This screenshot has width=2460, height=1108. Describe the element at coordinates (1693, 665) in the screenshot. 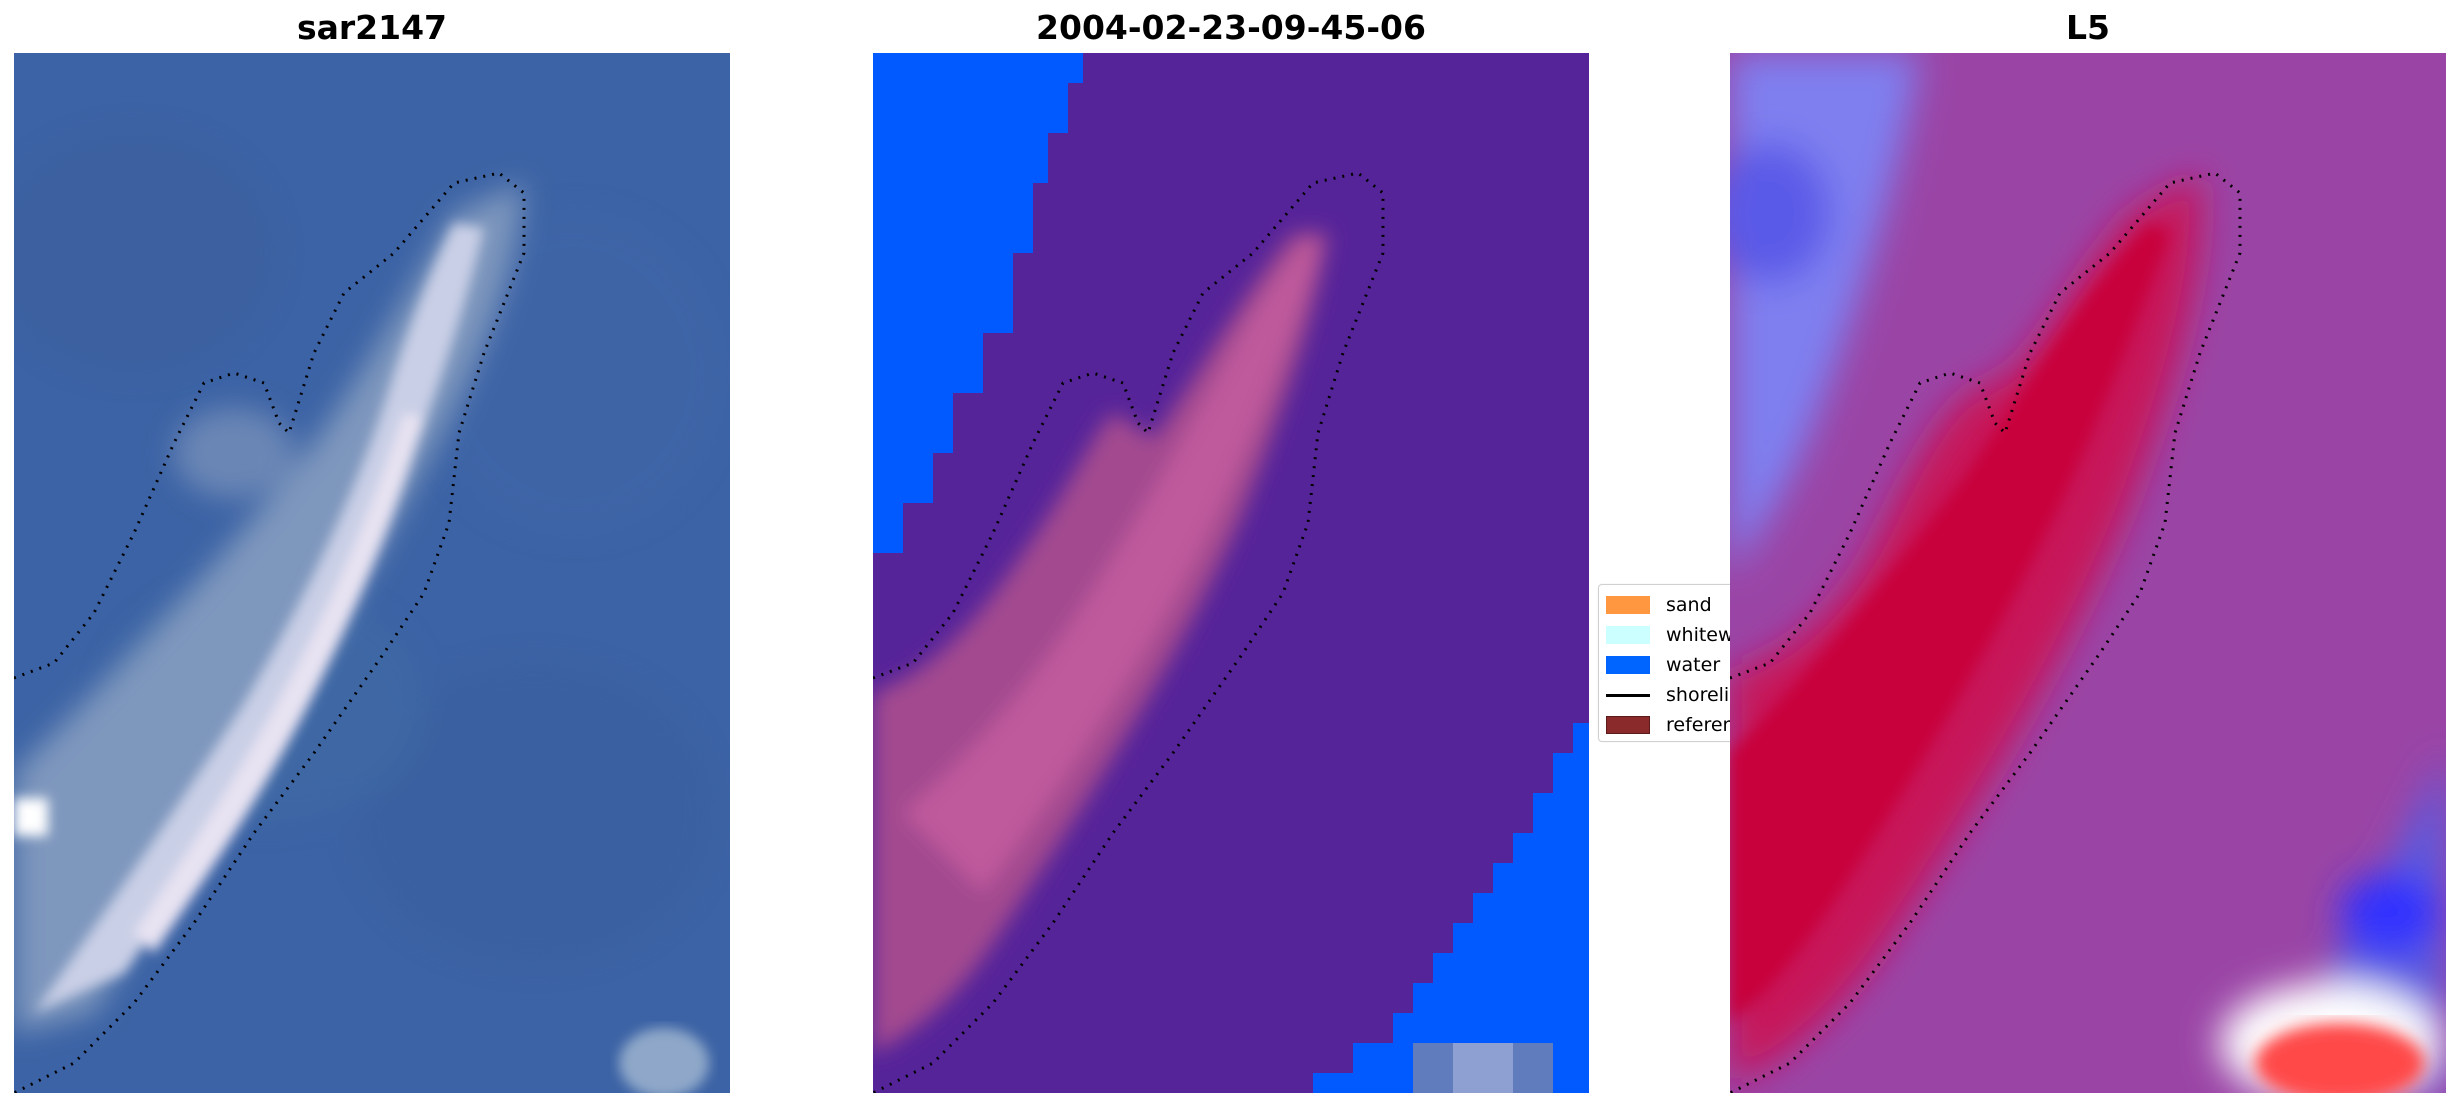

I see `legend-label-water: water` at that location.